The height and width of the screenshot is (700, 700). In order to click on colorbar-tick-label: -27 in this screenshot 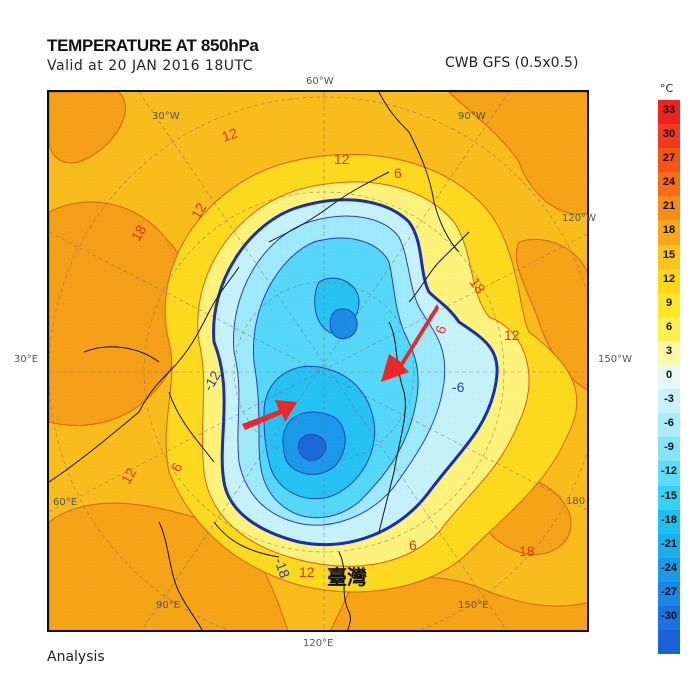, I will do `click(669, 591)`.